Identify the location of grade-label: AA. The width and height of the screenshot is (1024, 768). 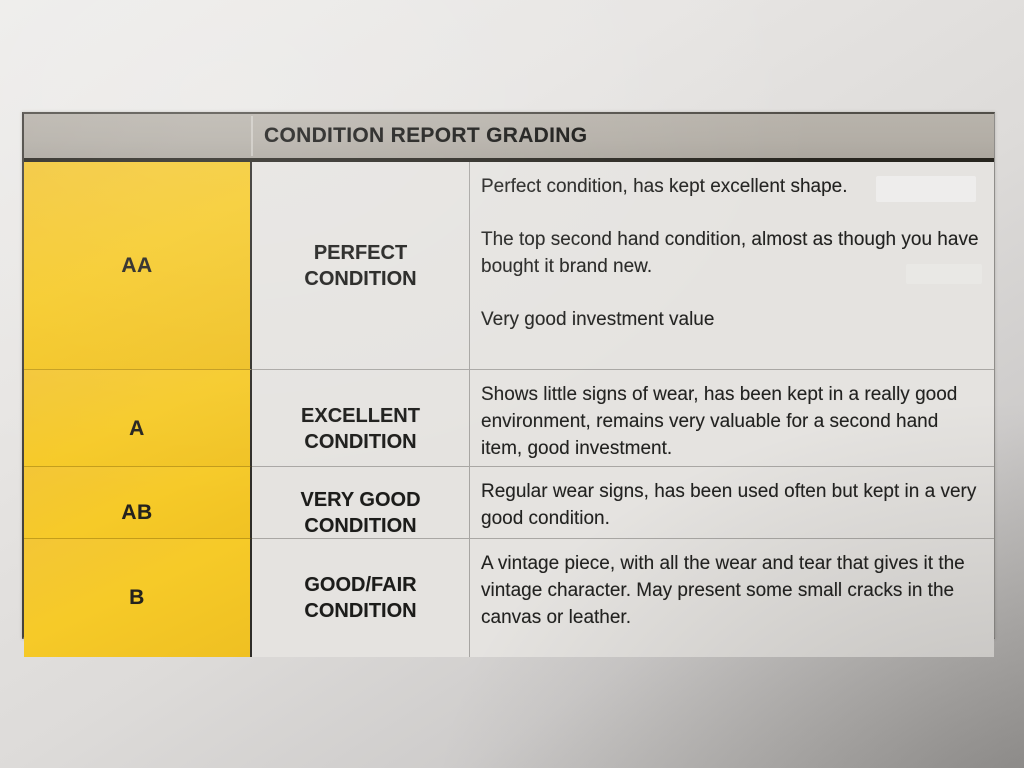
(137, 265).